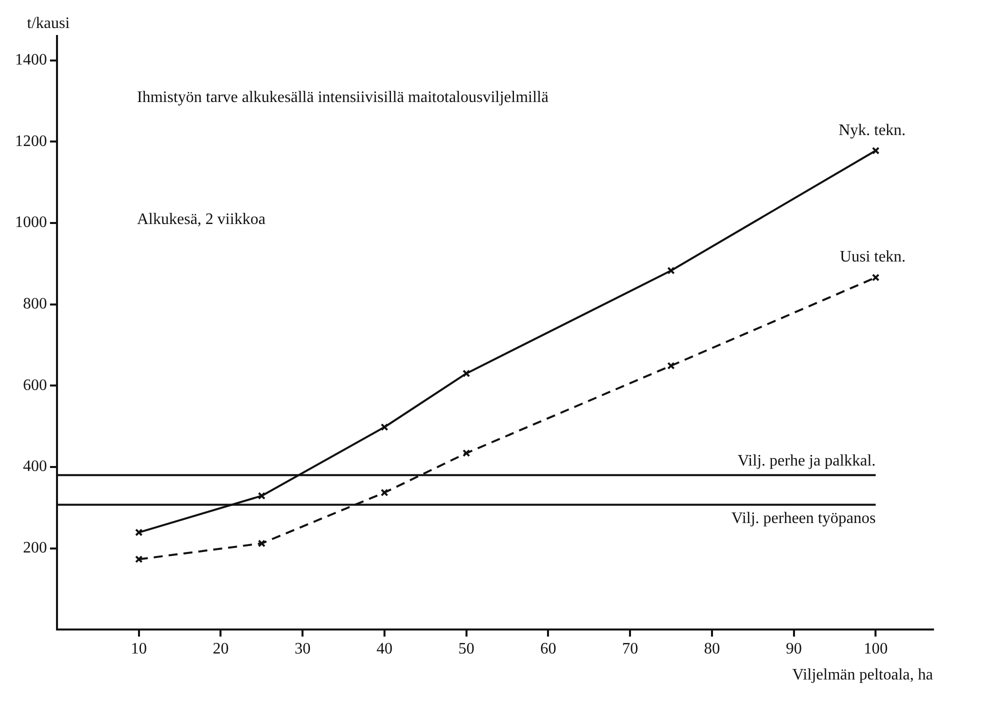  What do you see at coordinates (548, 649) in the screenshot?
I see `x-tick-label: 60` at bounding box center [548, 649].